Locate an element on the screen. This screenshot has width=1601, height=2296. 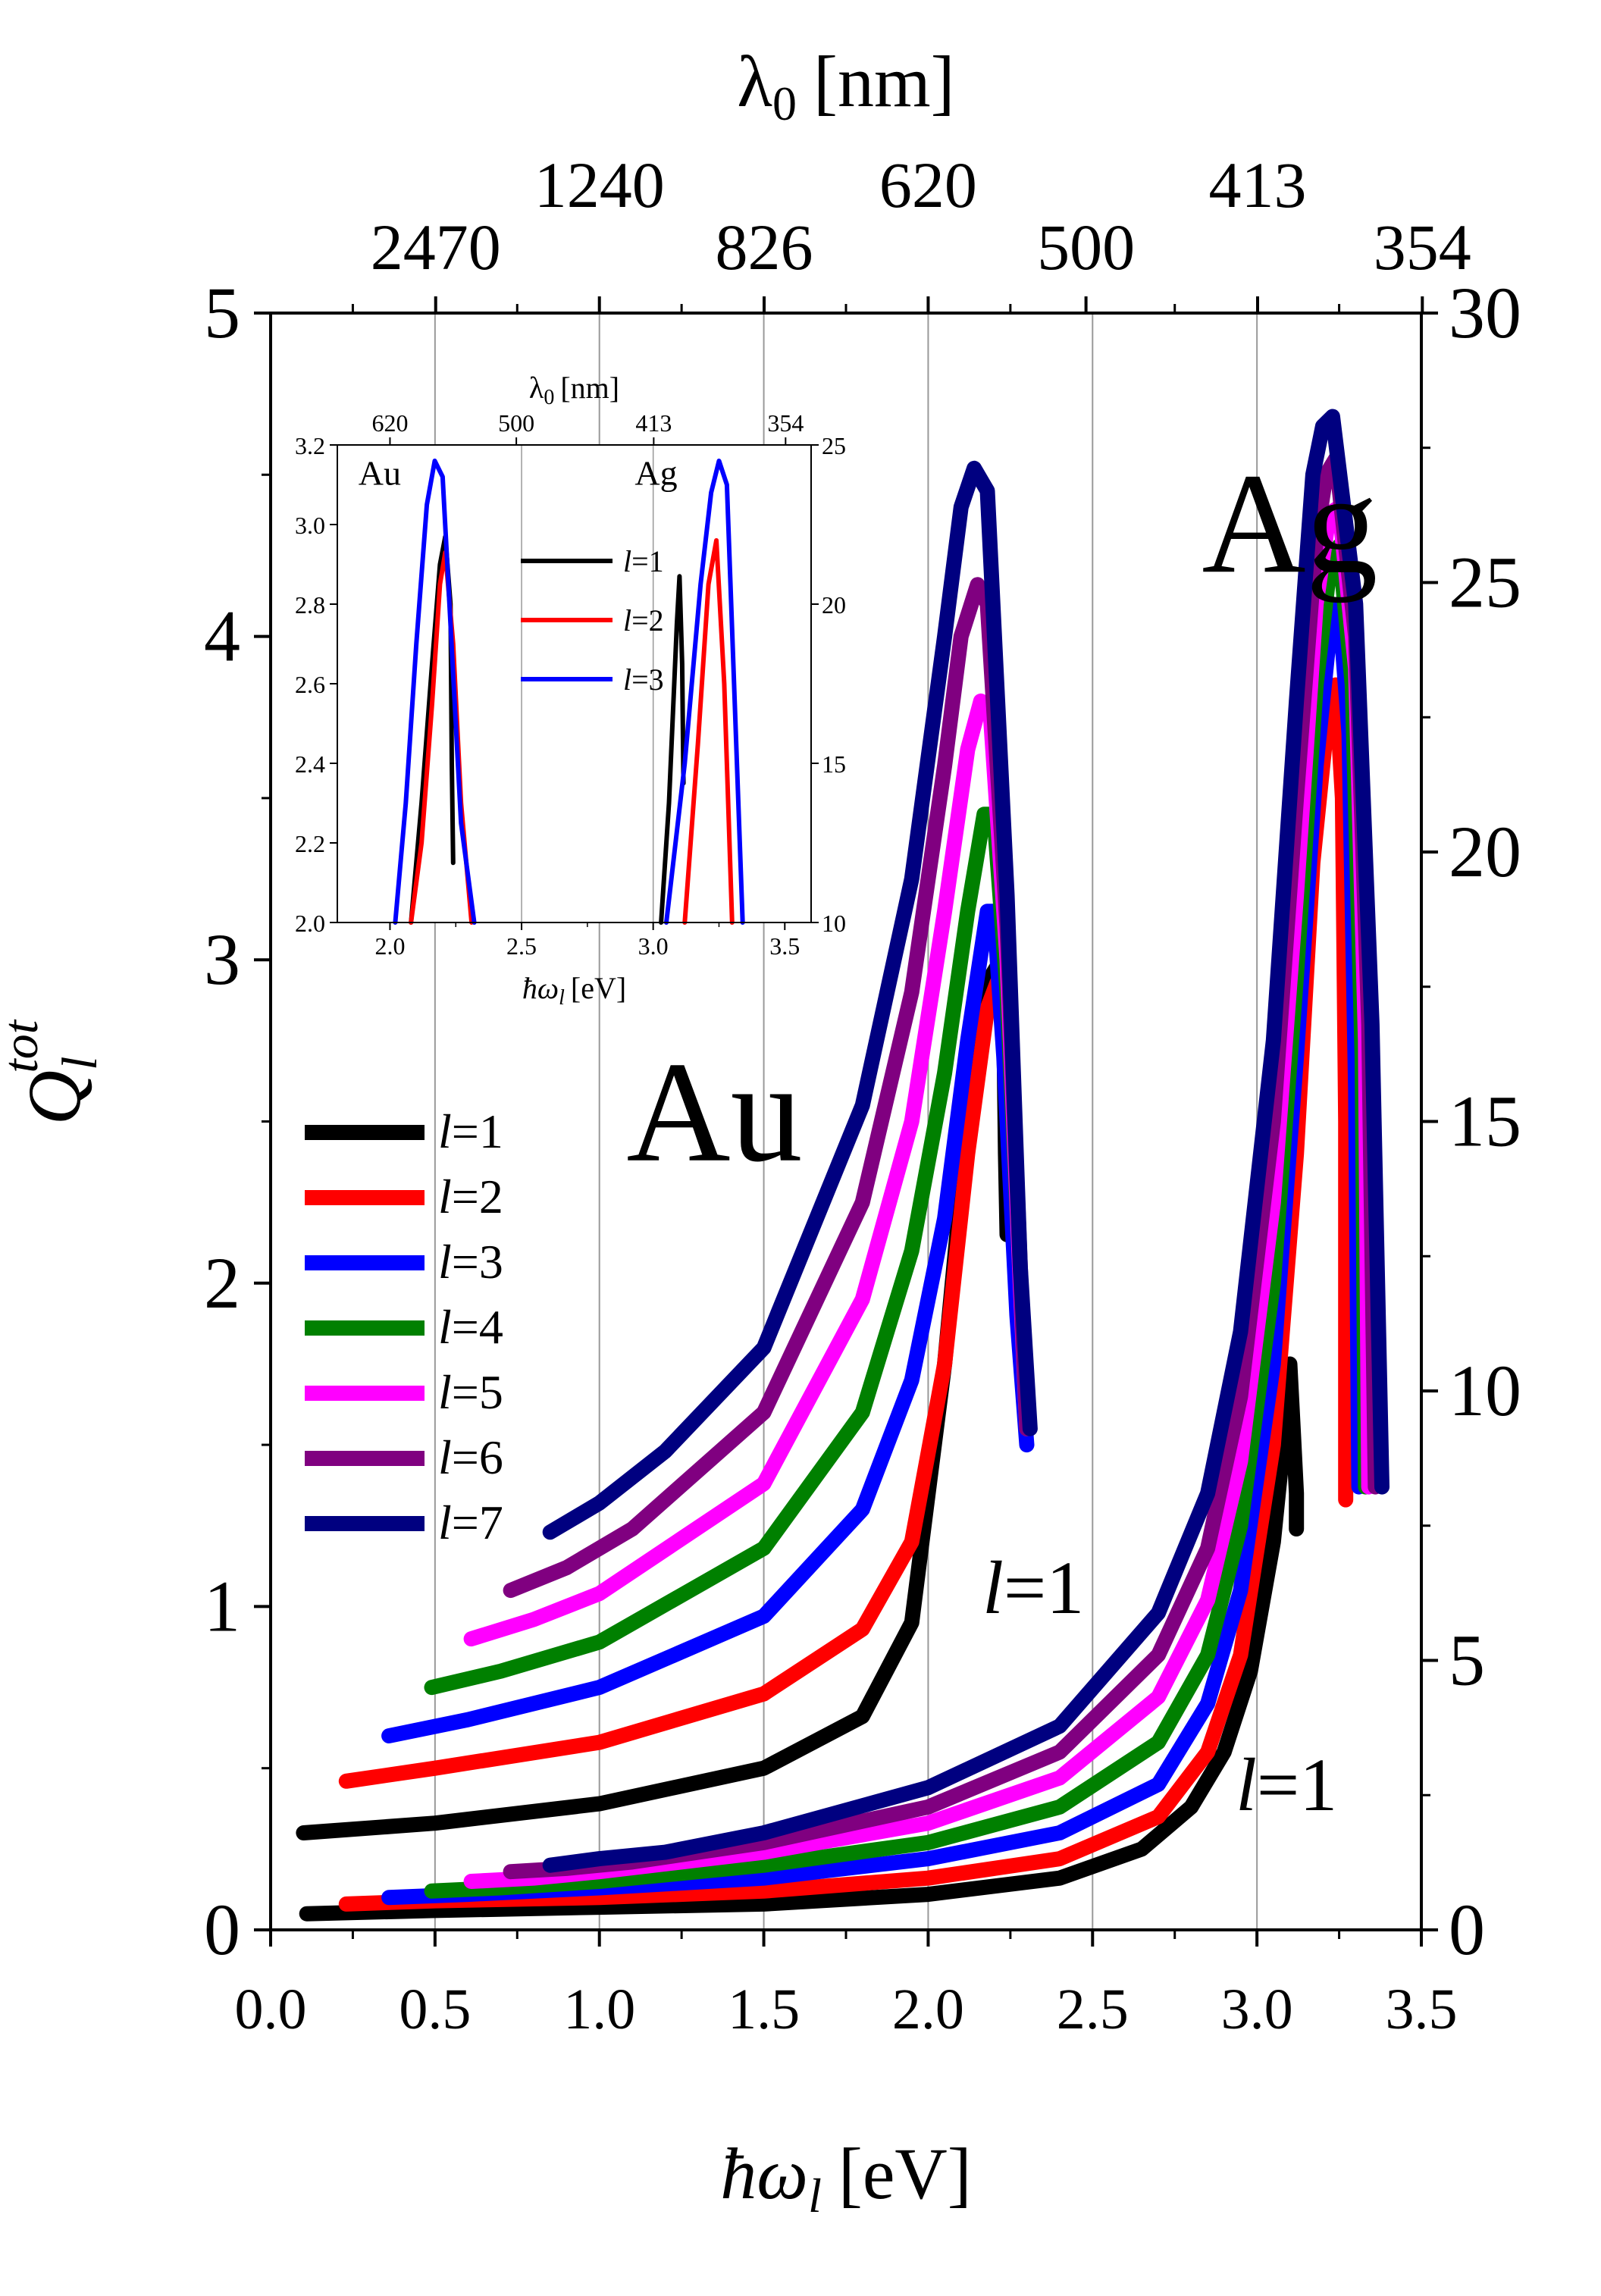
legend-label-l6: l=6 is located at coordinates (471, 1457).